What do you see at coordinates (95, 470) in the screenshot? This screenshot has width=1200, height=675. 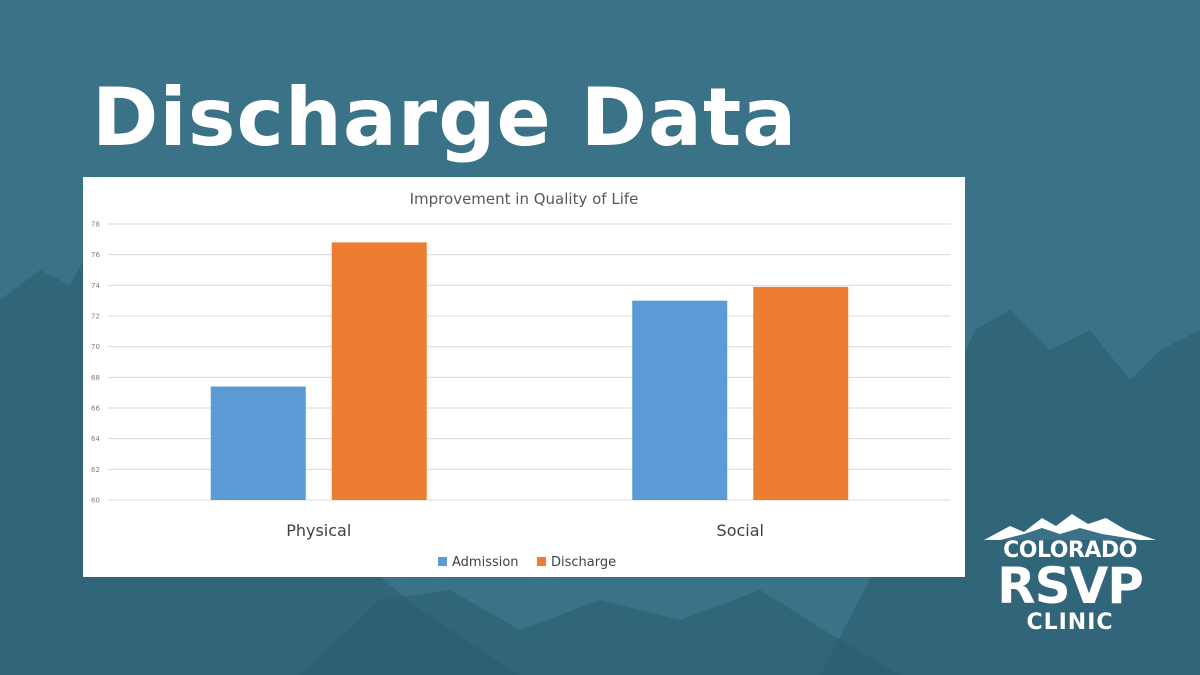 I see `y-tick-label-1: 62` at bounding box center [95, 470].